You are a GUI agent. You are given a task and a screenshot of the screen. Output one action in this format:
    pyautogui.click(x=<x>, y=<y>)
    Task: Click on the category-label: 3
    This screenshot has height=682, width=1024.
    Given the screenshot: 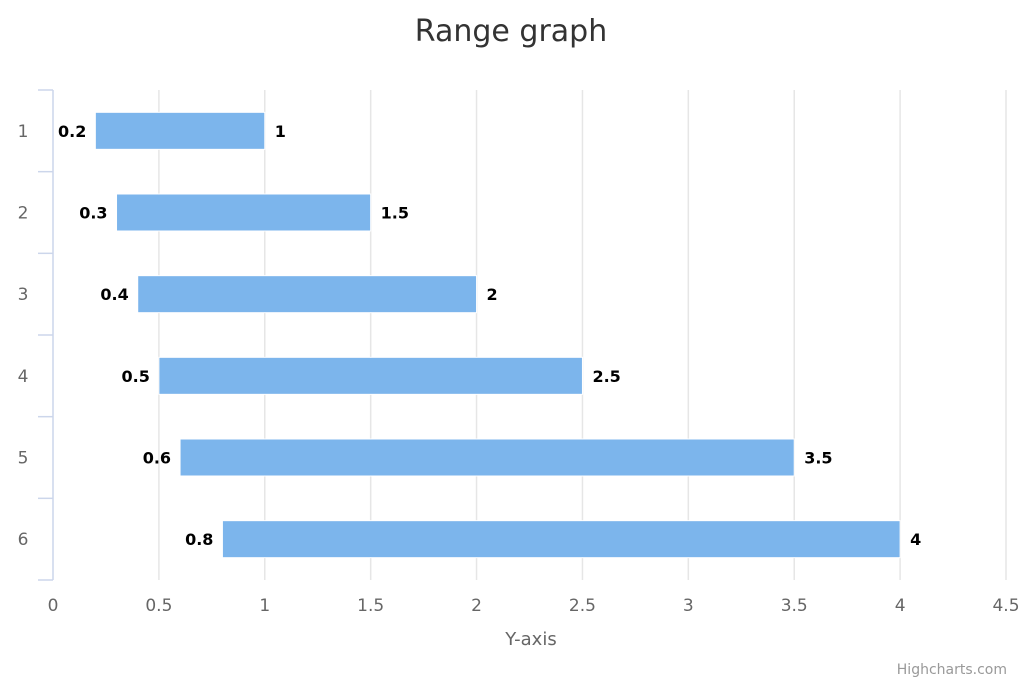 What is the action you would take?
    pyautogui.click(x=23, y=295)
    